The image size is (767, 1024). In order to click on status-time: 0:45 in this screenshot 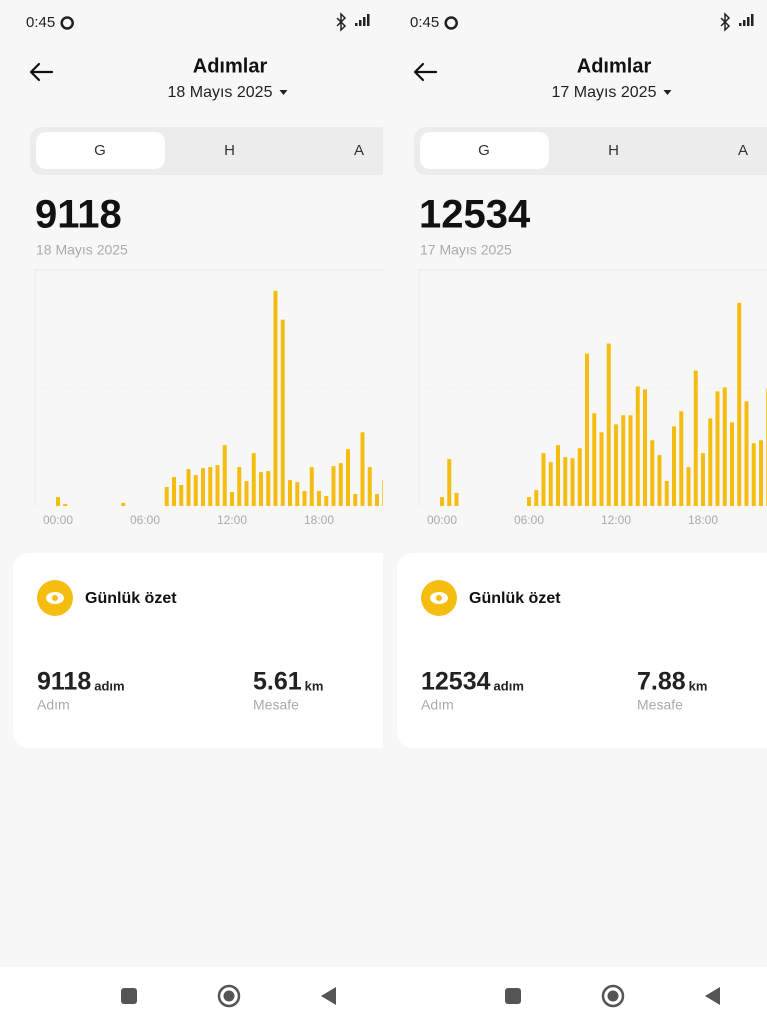, I will do `click(424, 22)`.